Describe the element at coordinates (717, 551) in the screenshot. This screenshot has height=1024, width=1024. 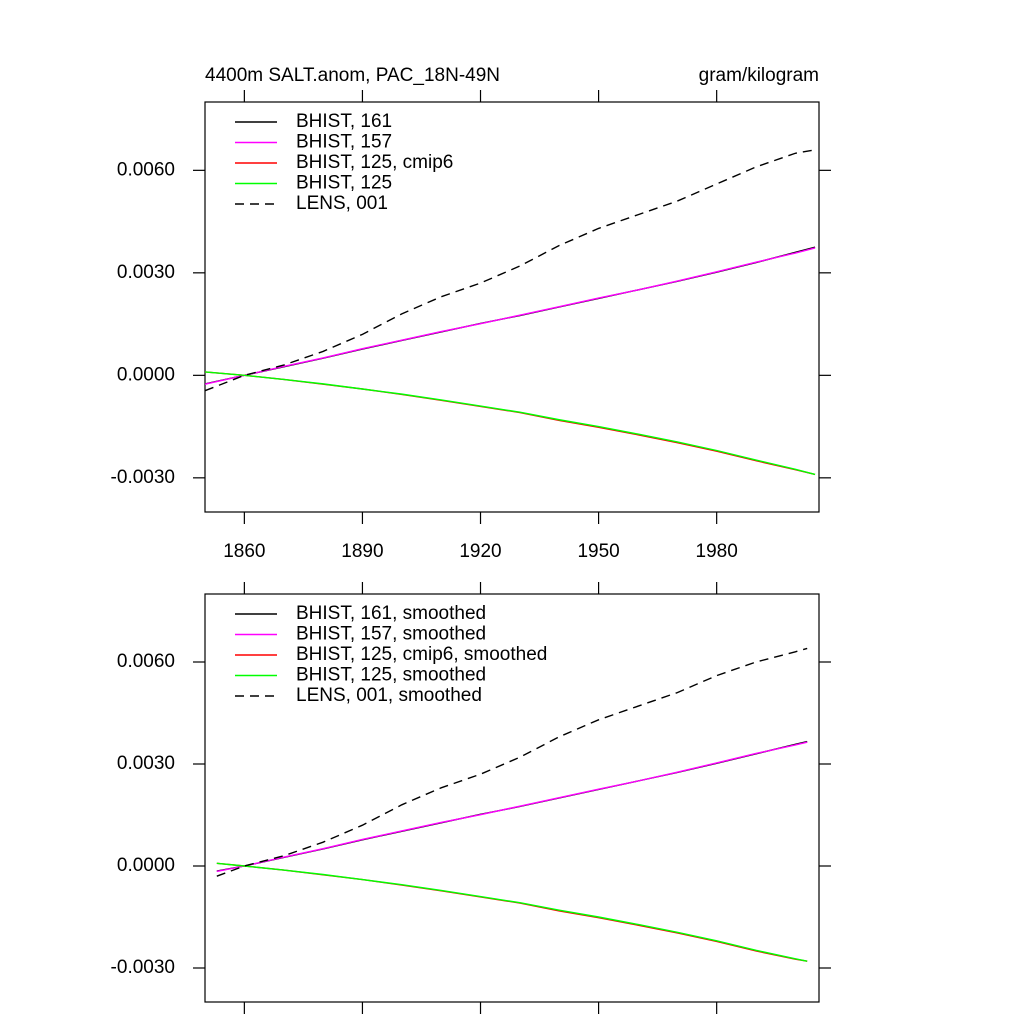
I see `x-tick-label: 1980` at that location.